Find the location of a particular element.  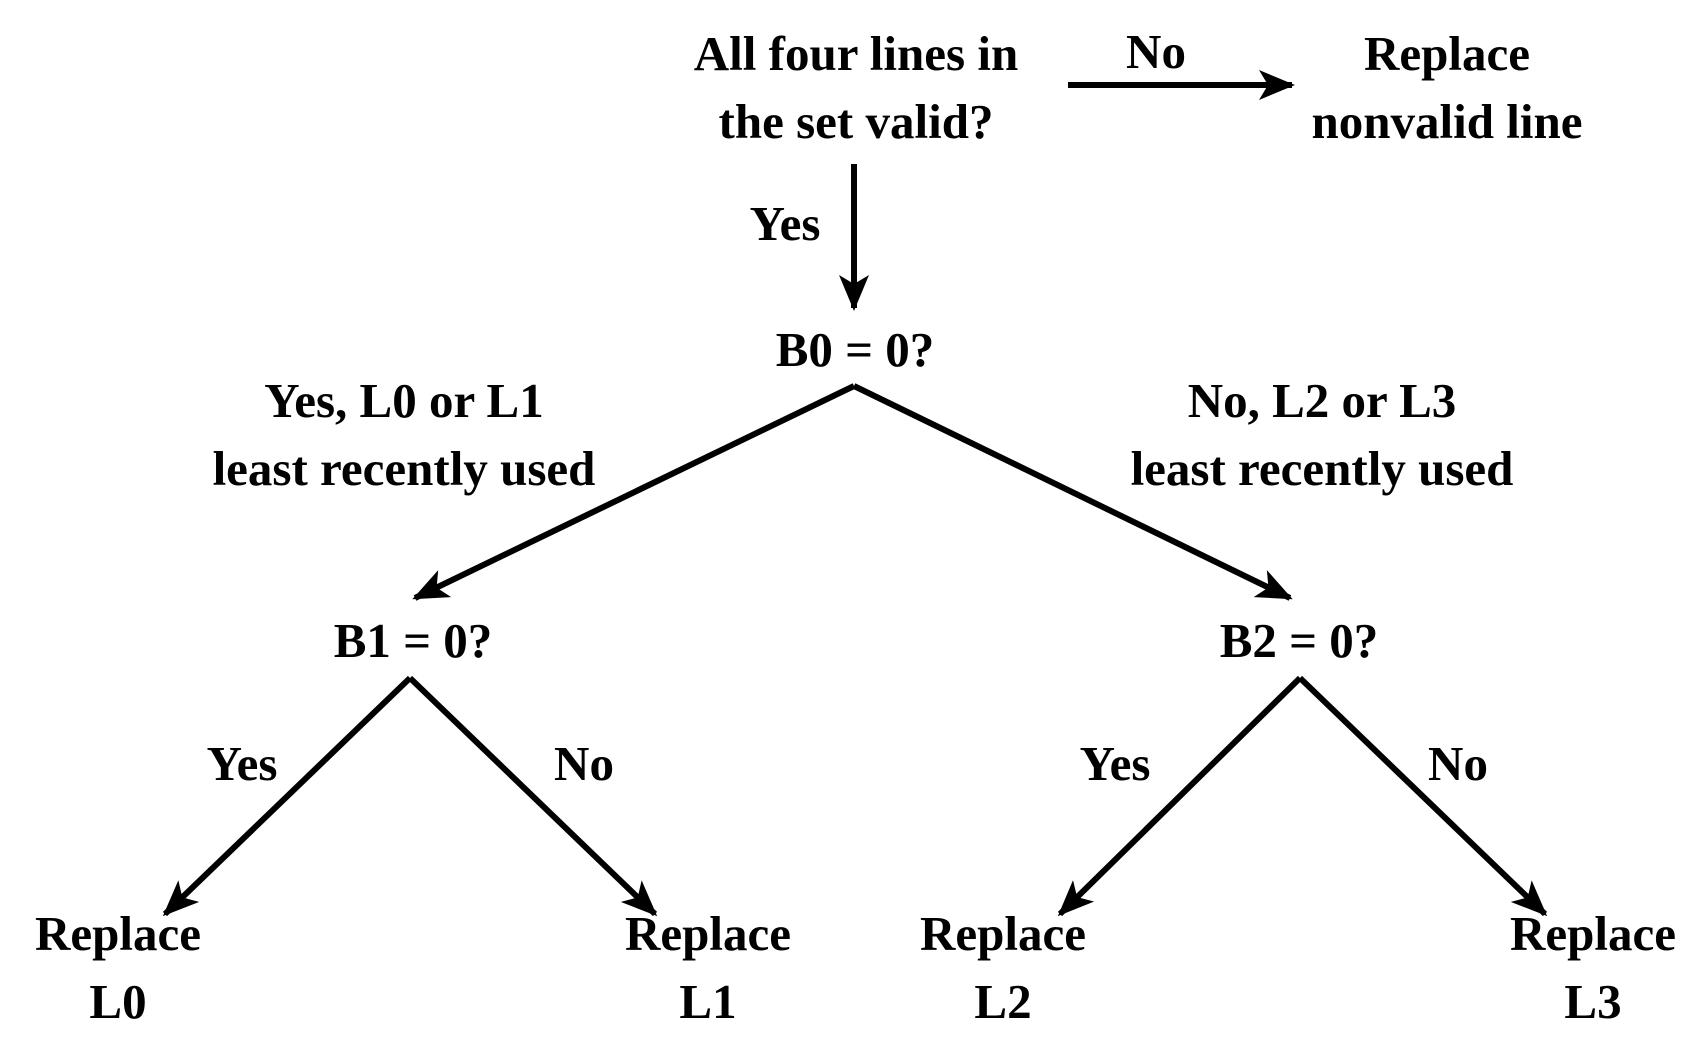

root-decision-line1: All four lines in is located at coordinates (856, 53).